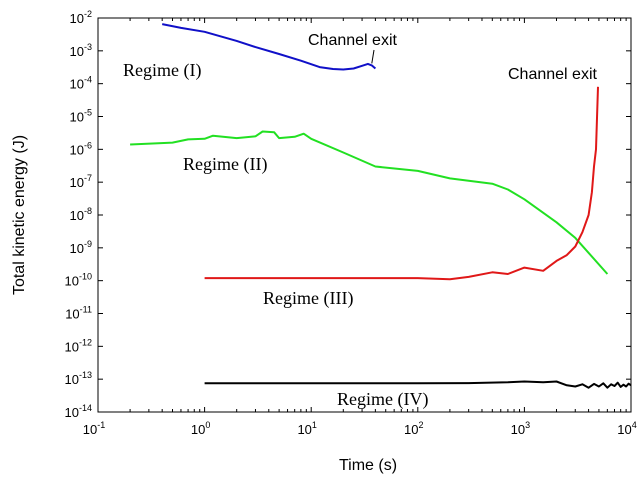  I want to click on y-tick-label: 10⁻¹³, so click(78, 378).